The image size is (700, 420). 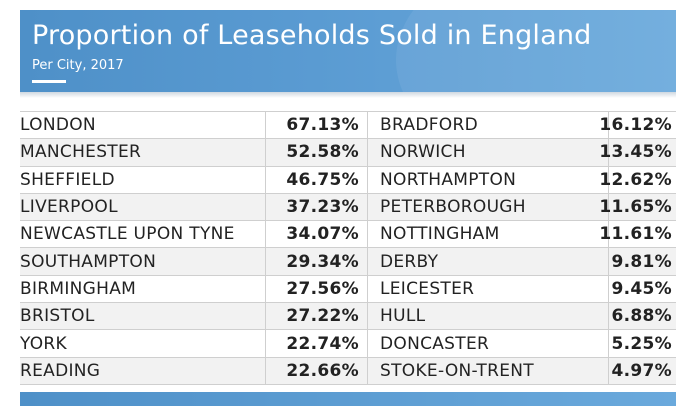 What do you see at coordinates (642, 343) in the screenshot?
I see `city-value: 5.25%` at bounding box center [642, 343].